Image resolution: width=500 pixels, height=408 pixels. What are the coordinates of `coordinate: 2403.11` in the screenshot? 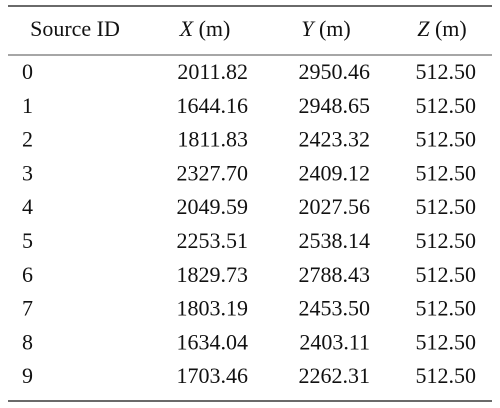 It's located at (334, 341).